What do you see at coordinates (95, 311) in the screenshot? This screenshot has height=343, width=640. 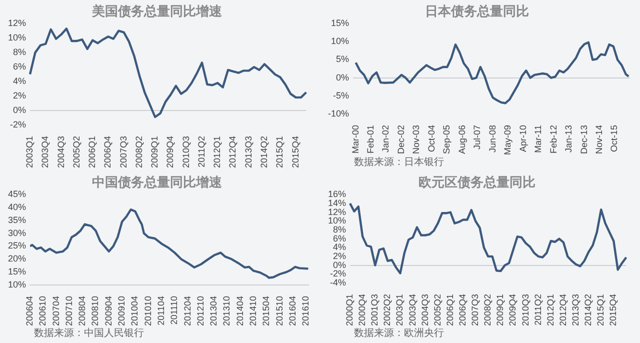 I see `x-tick-label: 200810` at bounding box center [95, 311].